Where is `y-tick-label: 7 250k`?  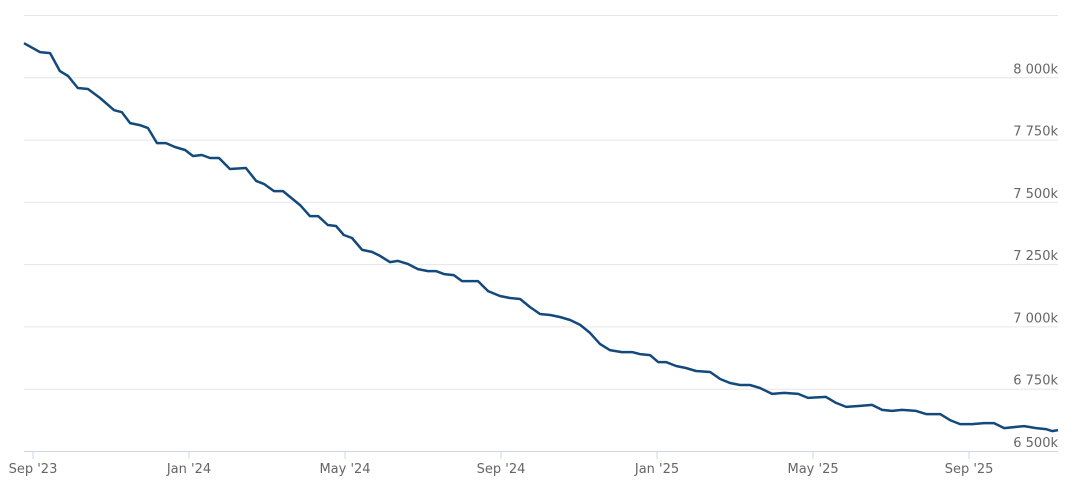
y-tick-label: 7 250k is located at coordinates (1035, 256).